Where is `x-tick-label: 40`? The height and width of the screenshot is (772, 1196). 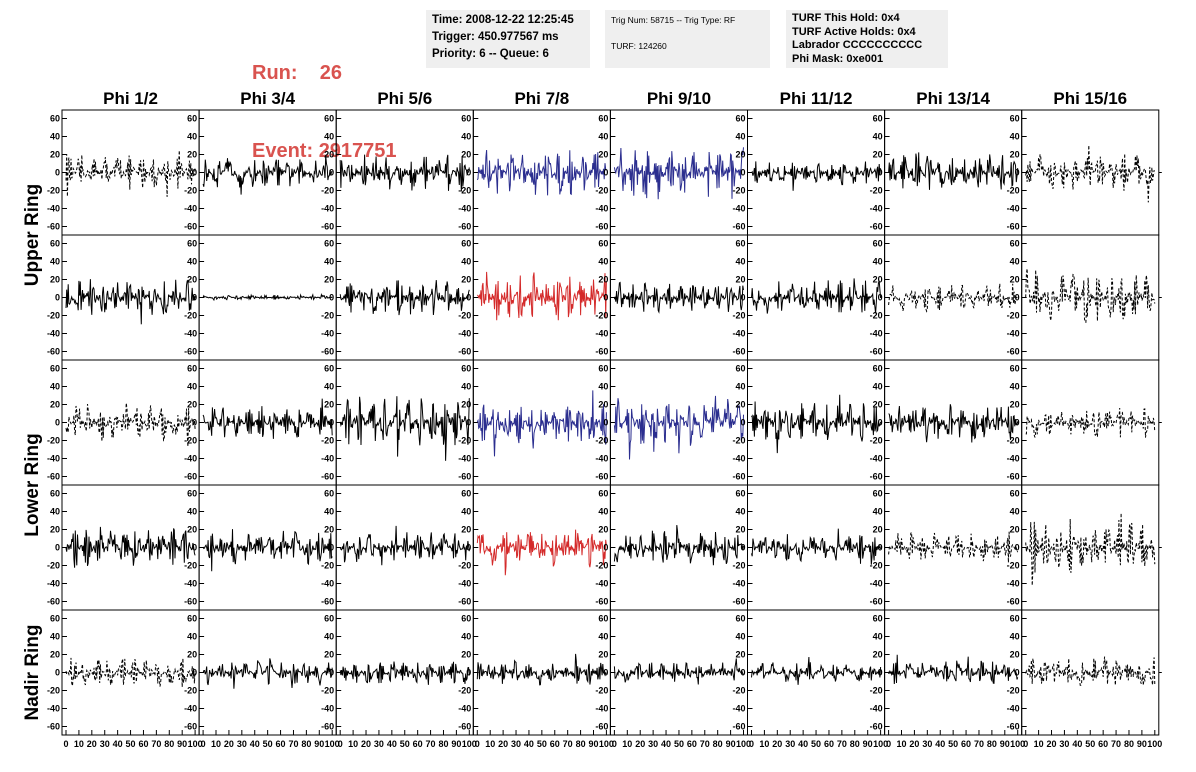 x-tick-label: 40 is located at coordinates (1077, 744).